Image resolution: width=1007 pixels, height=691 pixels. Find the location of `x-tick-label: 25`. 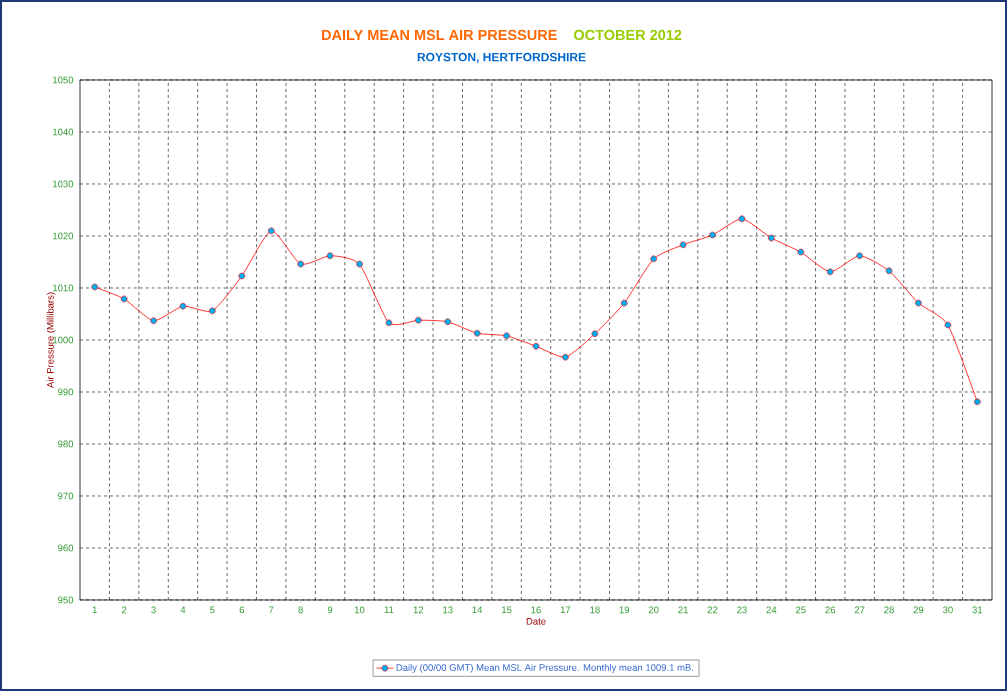

x-tick-label: 25 is located at coordinates (800, 610).